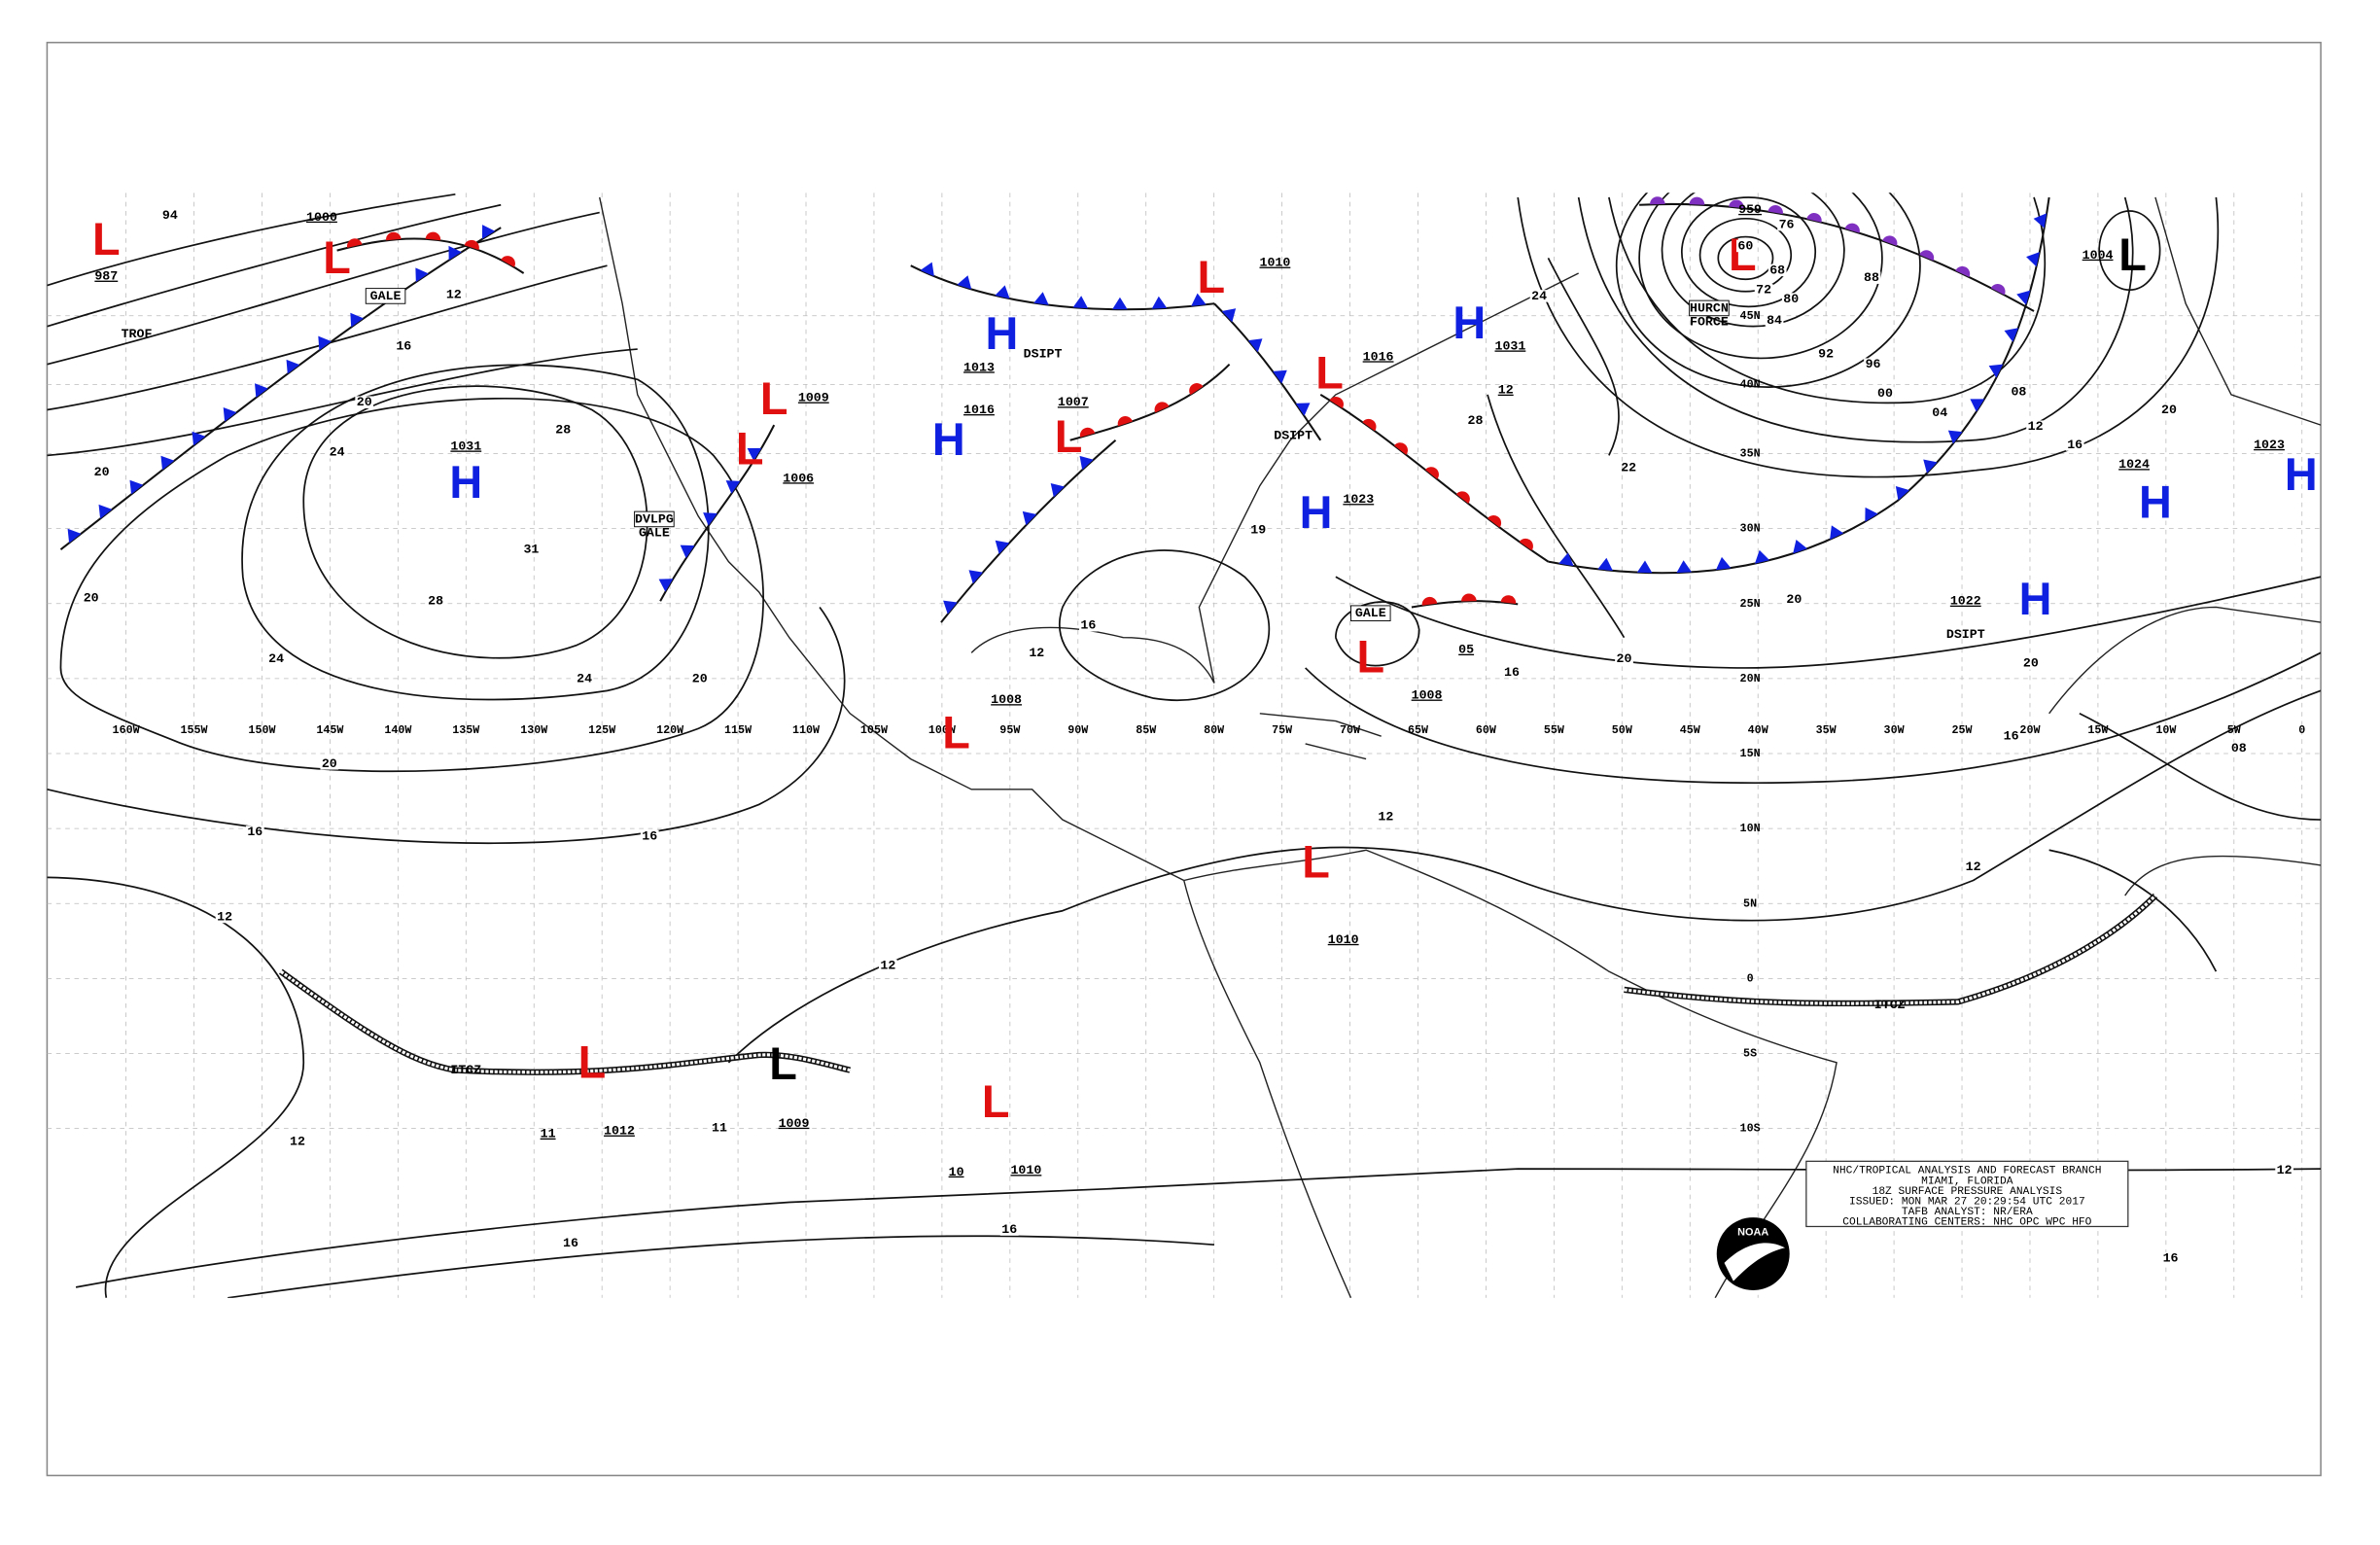 The height and width of the screenshot is (1545, 2380). Describe the element at coordinates (1486, 730) in the screenshot. I see `longitude-label: 60W` at that location.